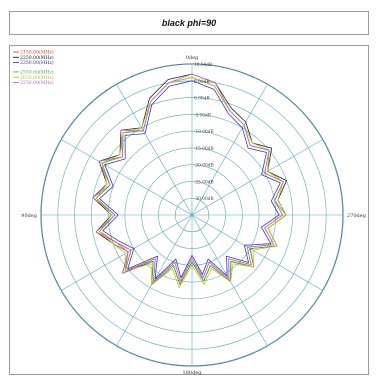  I want to click on radial-tick-label: -5.00dB, so click(202, 115).